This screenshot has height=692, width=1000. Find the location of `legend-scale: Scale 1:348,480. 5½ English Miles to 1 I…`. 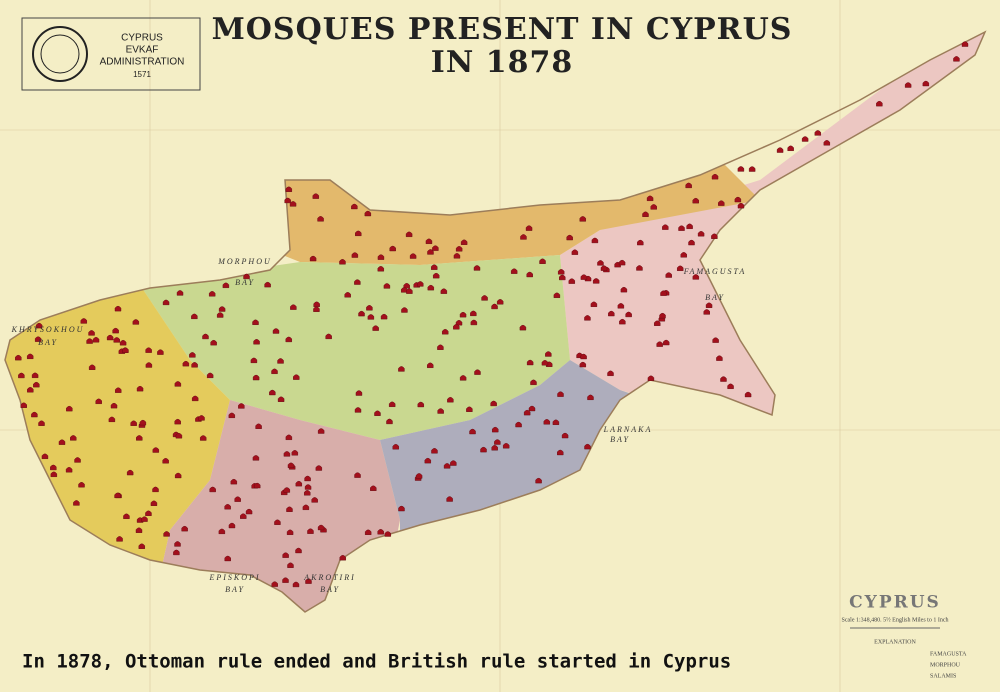

legend-scale: Scale 1:348,480. 5½ English Miles to 1 I… is located at coordinates (895, 619).